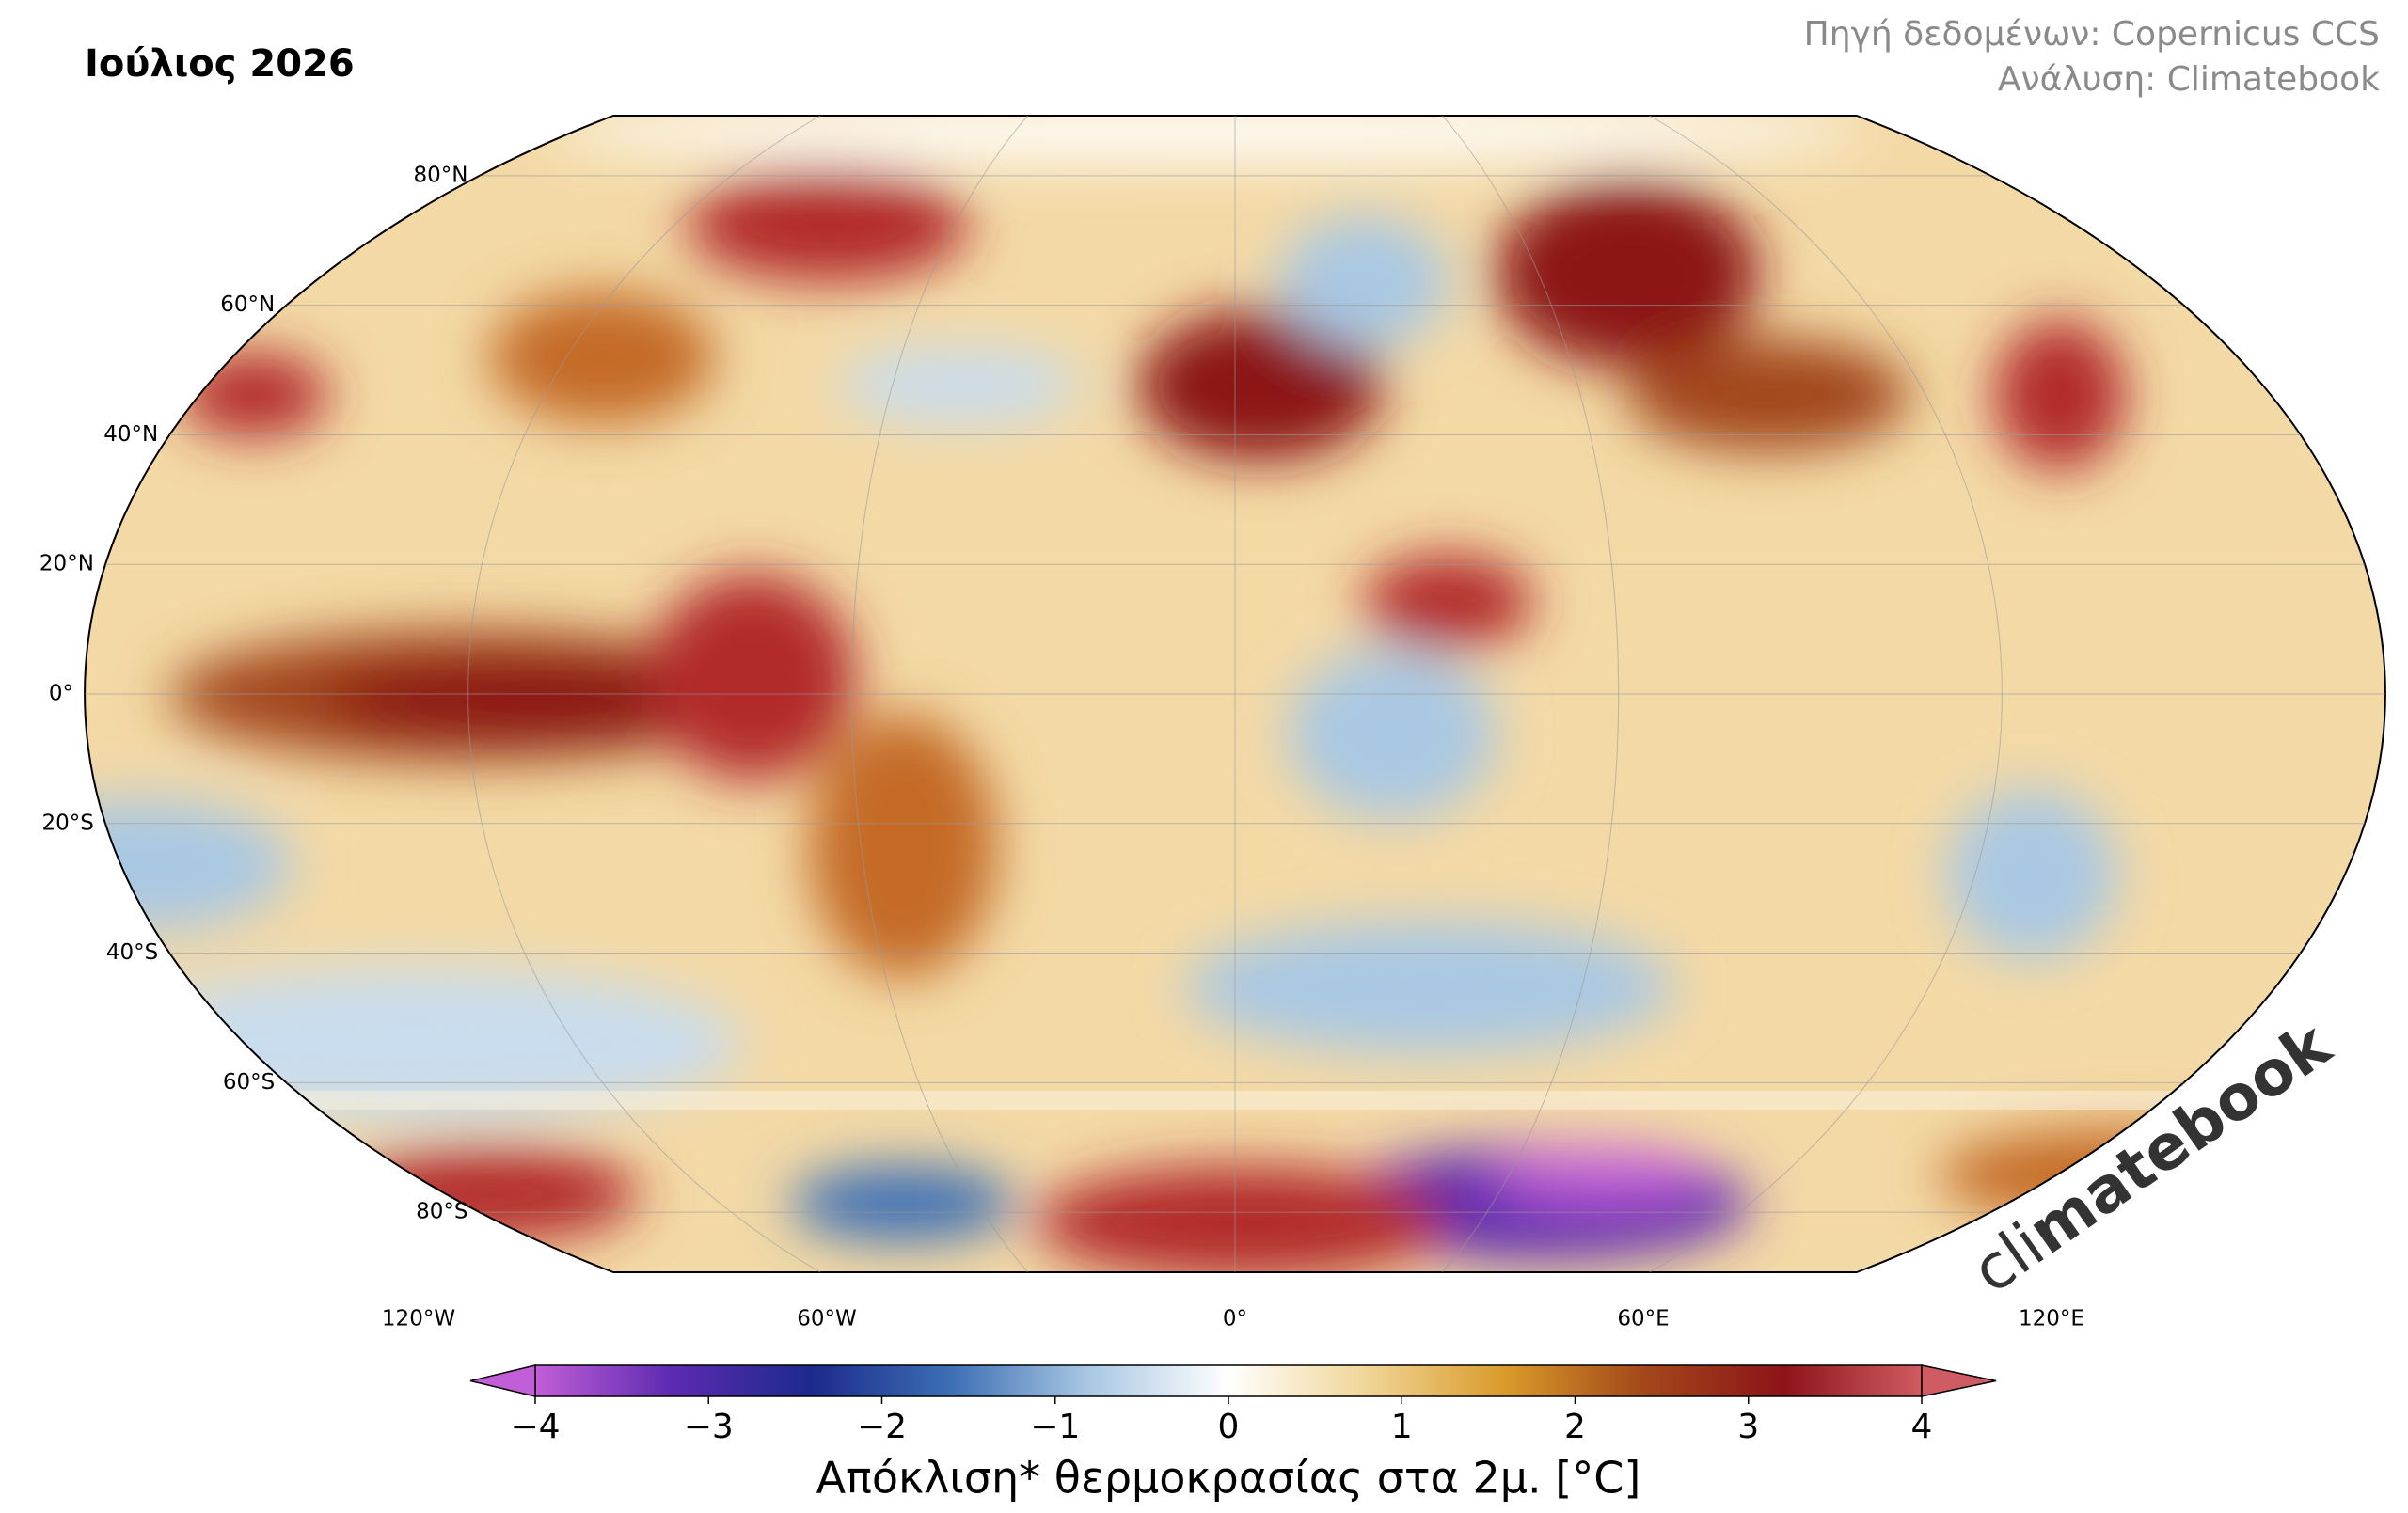 Image resolution: width=2408 pixels, height=1513 pixels. I want to click on colorbar-body, so click(1228, 1380).